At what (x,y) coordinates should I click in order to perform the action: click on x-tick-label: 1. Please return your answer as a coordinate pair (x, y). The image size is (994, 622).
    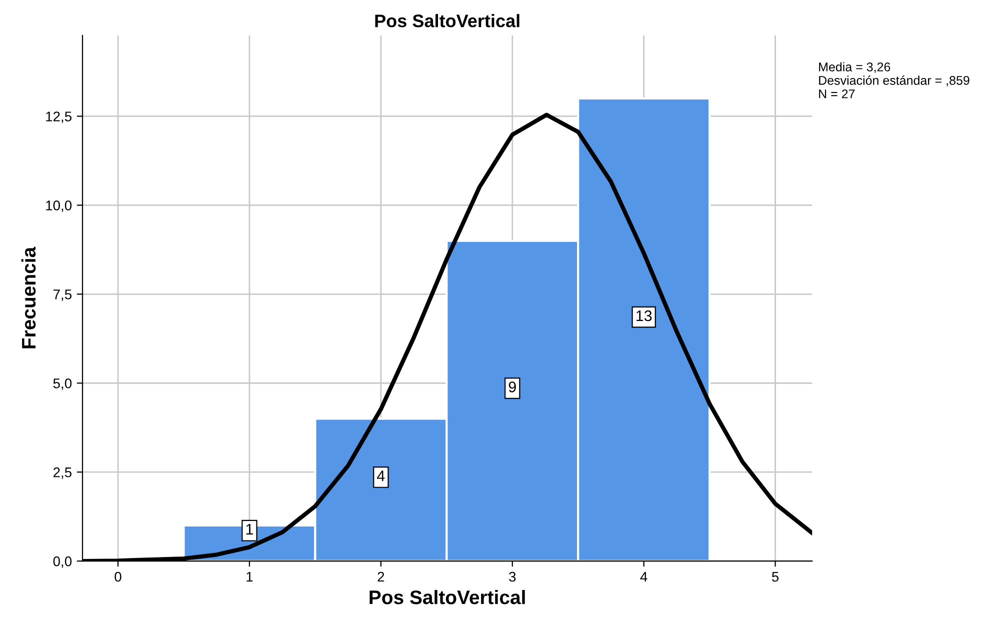
    Looking at the image, I should click on (249, 577).